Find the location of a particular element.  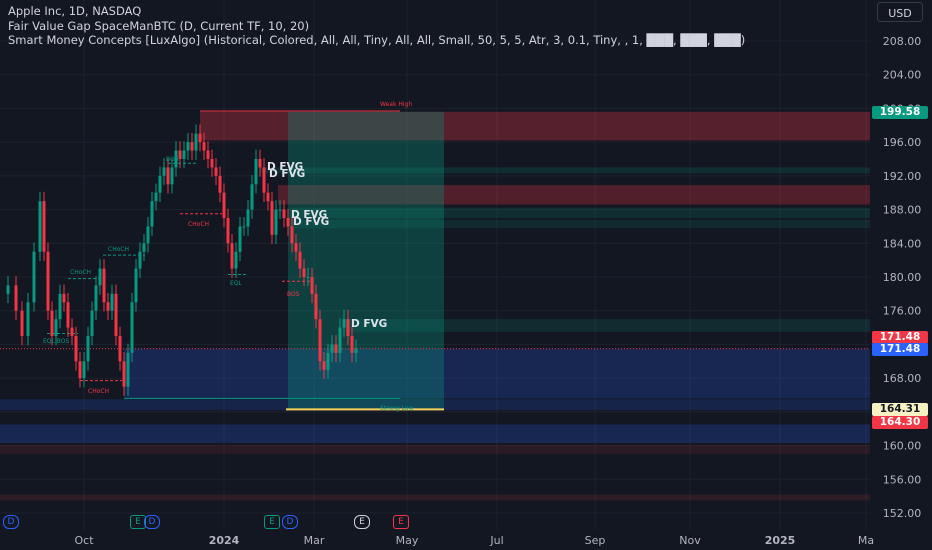

price-tag: 164.31 is located at coordinates (900, 409).